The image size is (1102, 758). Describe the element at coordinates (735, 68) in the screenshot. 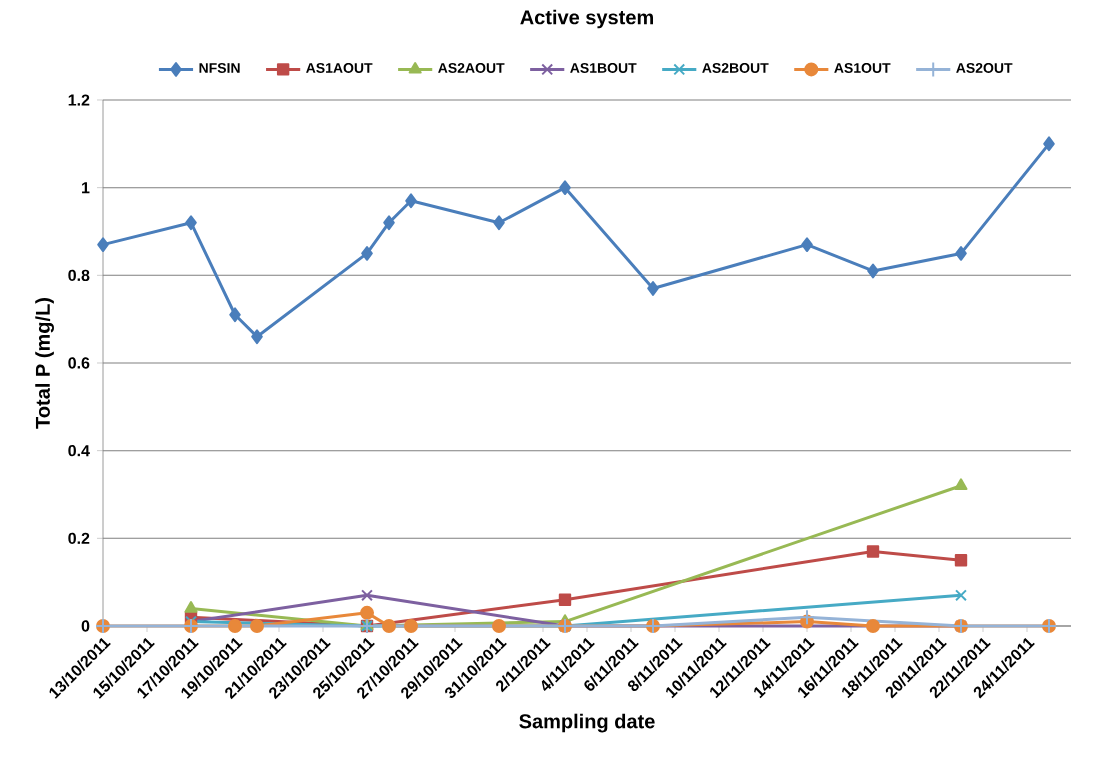

I see `legend-label: AS2BOUT` at that location.